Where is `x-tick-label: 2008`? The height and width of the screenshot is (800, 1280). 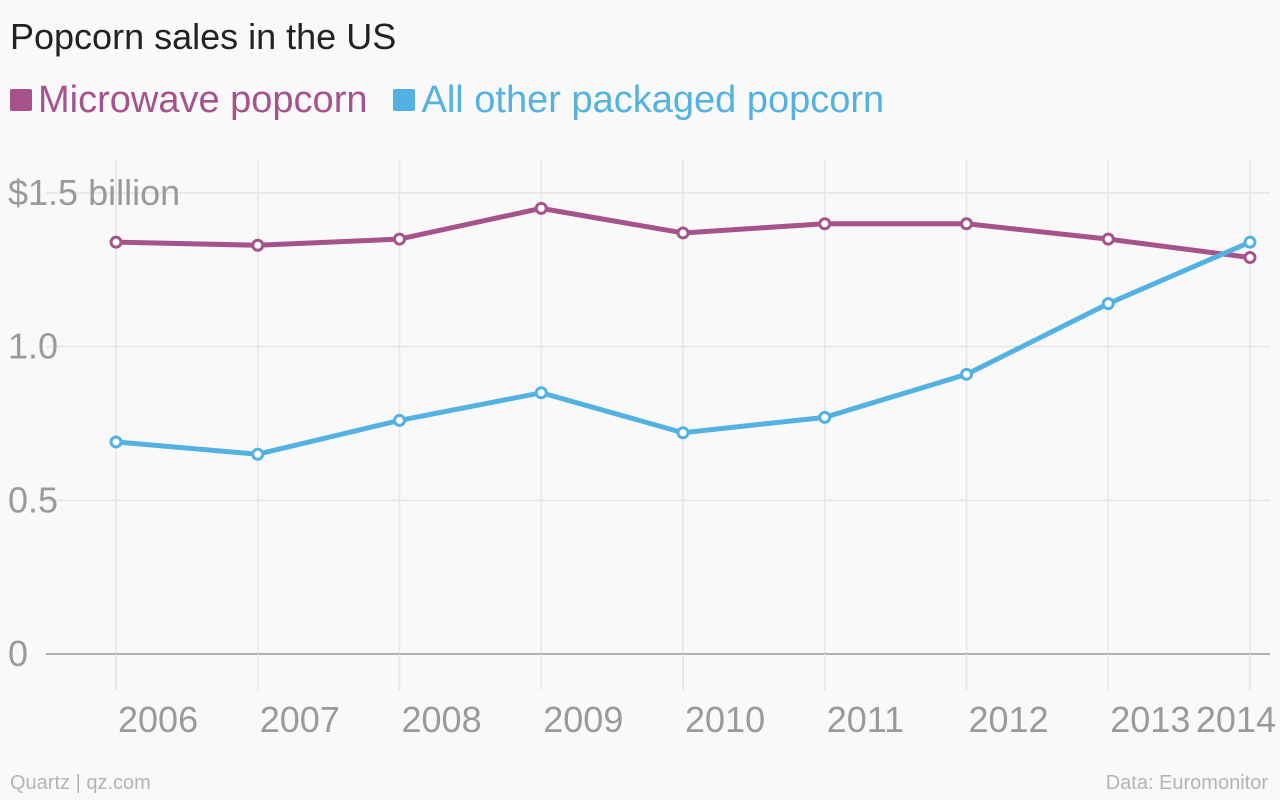
x-tick-label: 2008 is located at coordinates (442, 719).